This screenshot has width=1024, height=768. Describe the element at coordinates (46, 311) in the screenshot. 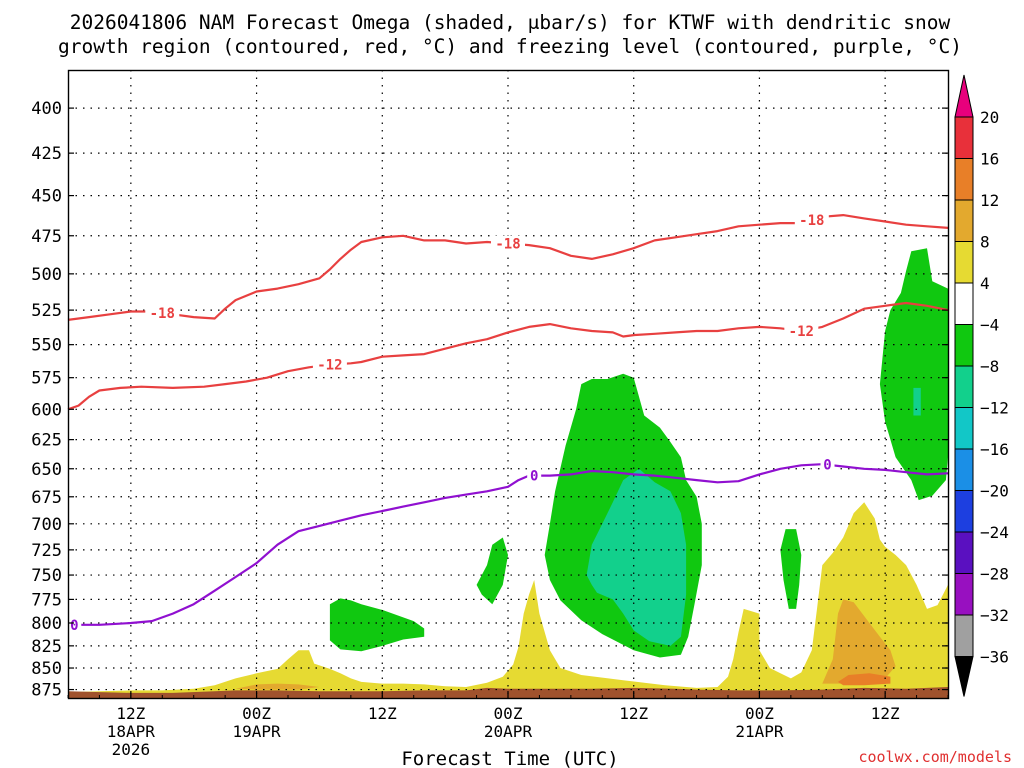

I see `ytick-label-525: 525` at that location.